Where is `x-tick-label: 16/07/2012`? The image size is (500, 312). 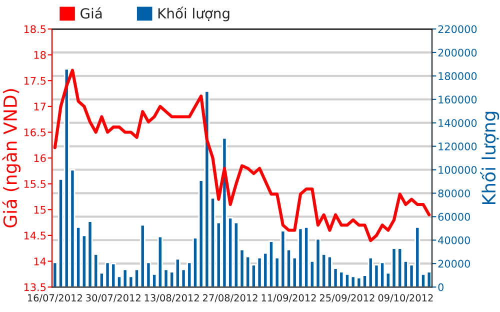 x-tick-label: 16/07/2012 is located at coordinates (55, 298).